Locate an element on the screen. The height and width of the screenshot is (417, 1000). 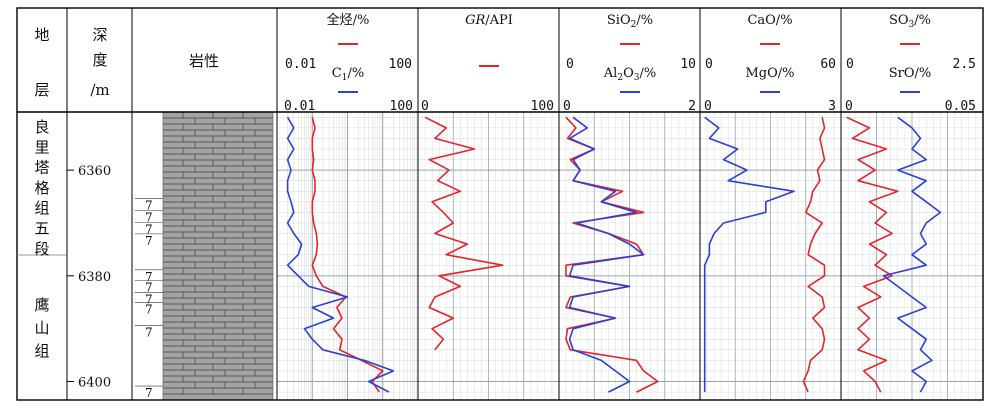
track3-top-max: 10 is located at coordinates (688, 64).